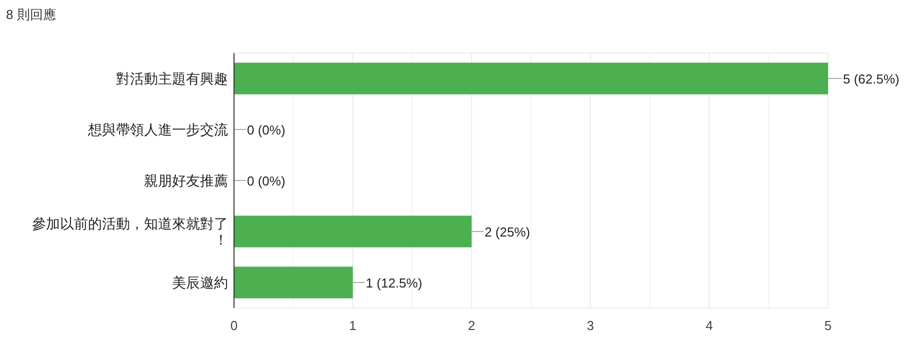 This screenshot has height=349, width=921. What do you see at coordinates (472, 325) in the screenshot?
I see `x-tick-label: 2` at bounding box center [472, 325].